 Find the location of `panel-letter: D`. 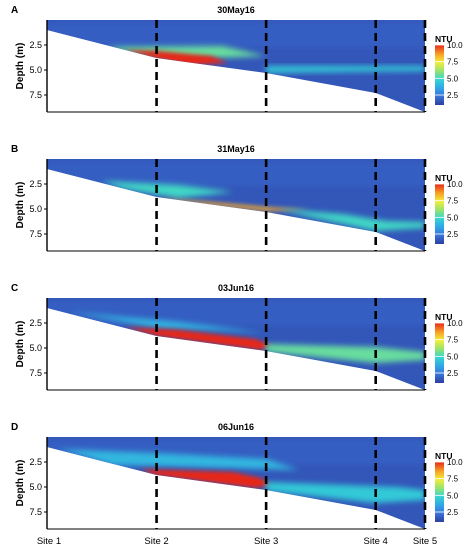

panel-letter: D is located at coordinates (14, 427).